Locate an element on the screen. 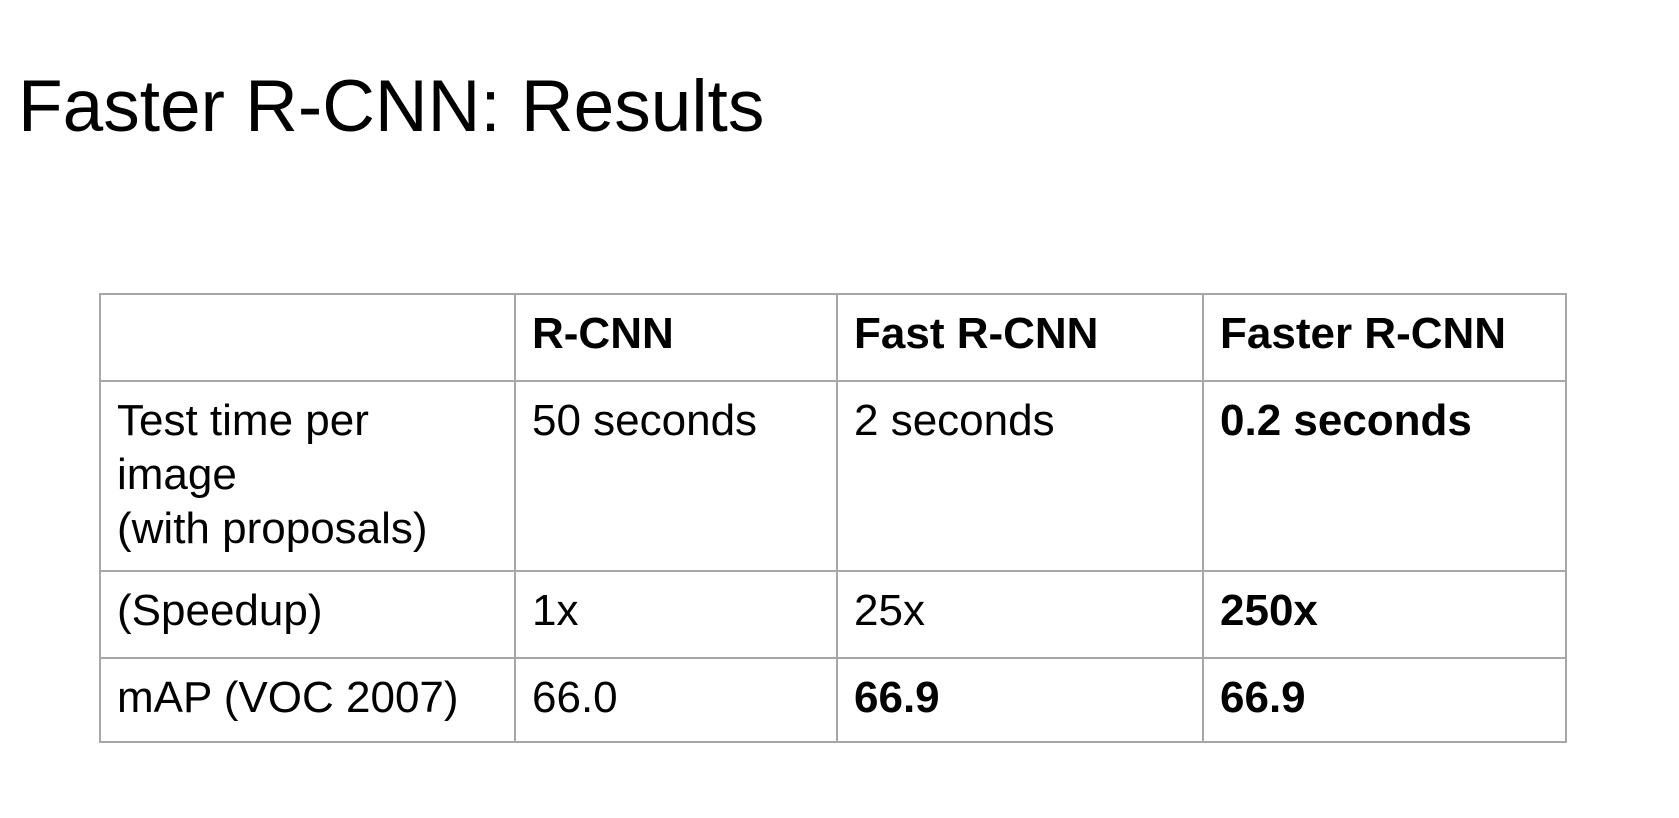  row-label-map: mAP (VOC 2007) is located at coordinates (307, 700).